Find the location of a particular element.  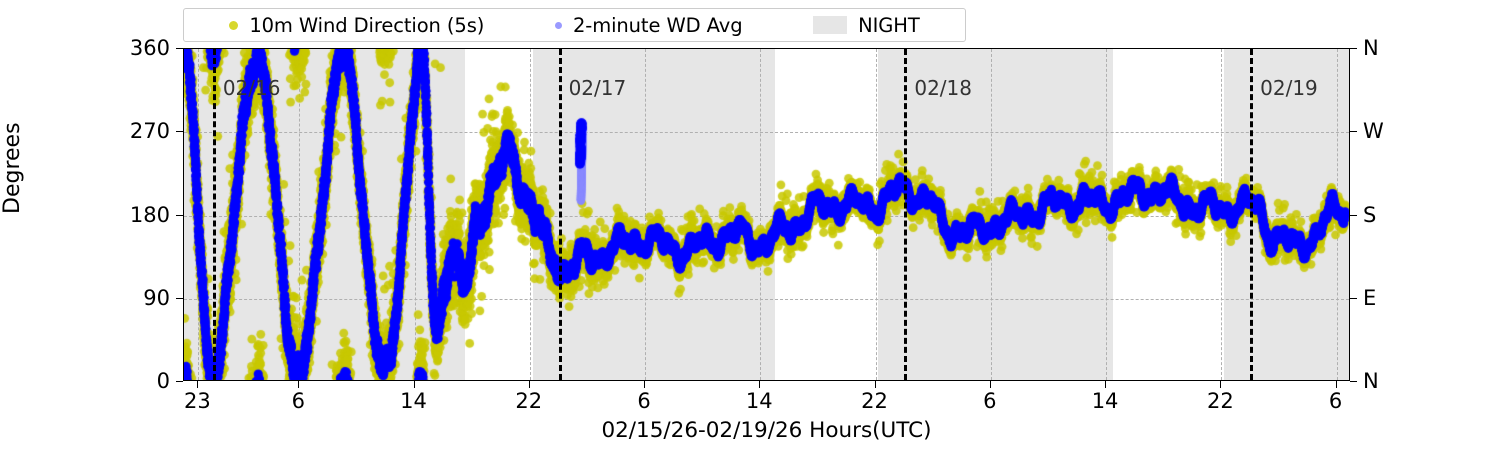

legend-label-wd-avg: 2-minute WD Avg is located at coordinates (657, 25).